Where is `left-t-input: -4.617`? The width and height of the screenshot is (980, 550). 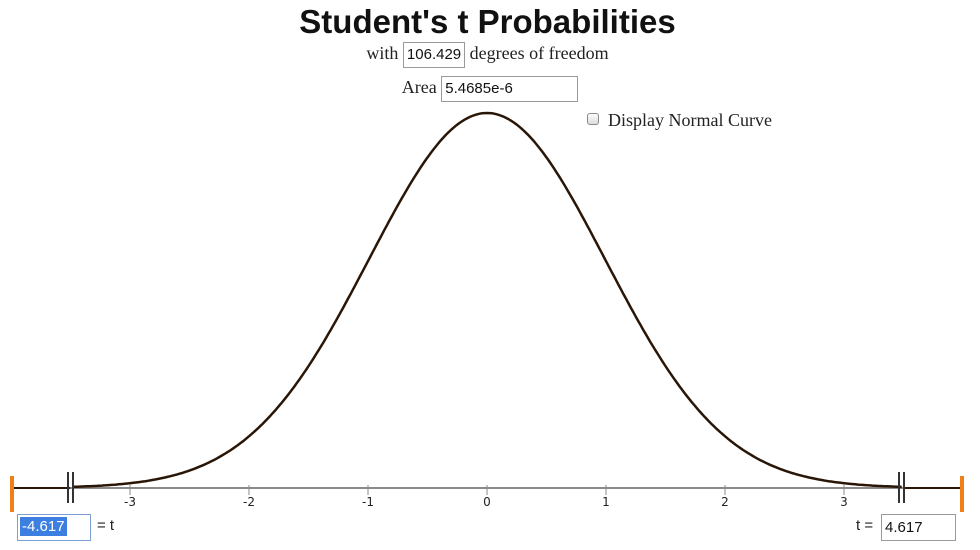
left-t-input: -4.617 is located at coordinates (54, 527).